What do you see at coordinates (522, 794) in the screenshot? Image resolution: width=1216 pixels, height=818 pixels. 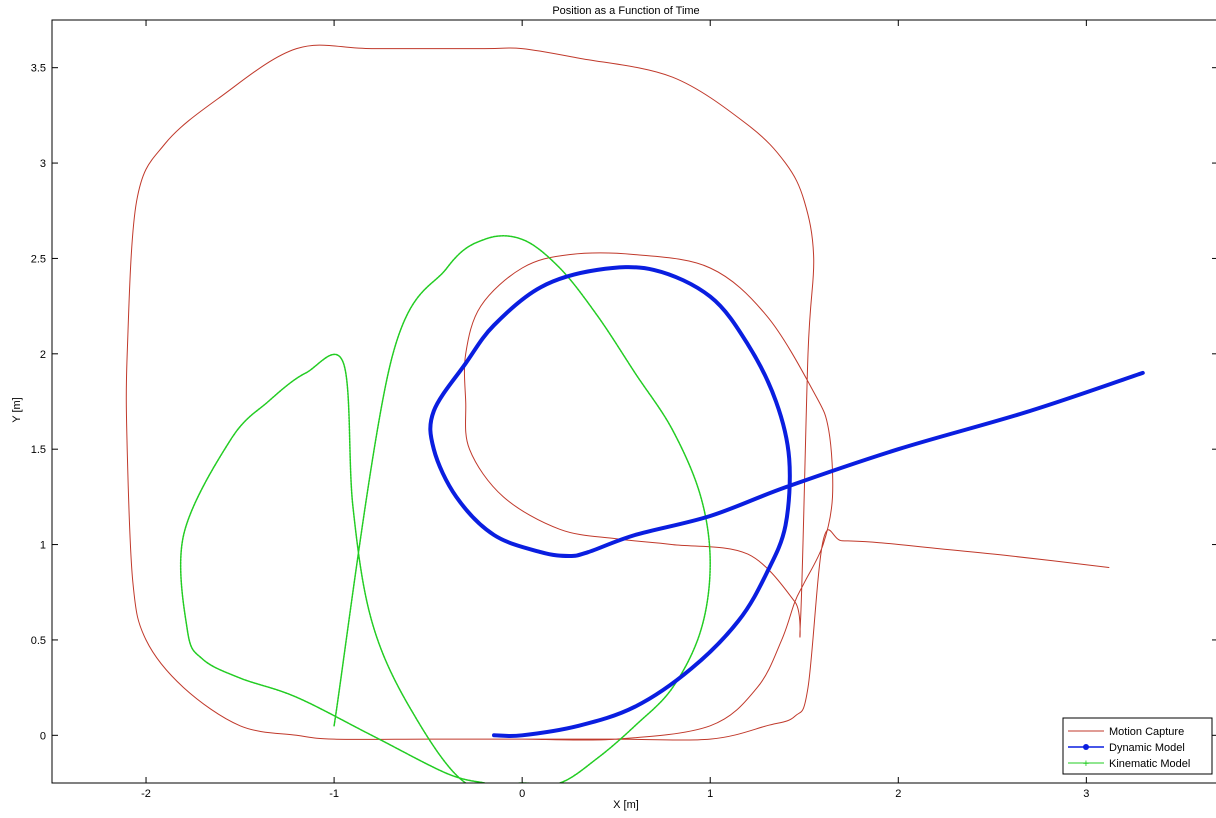 I see `x-tick-label: 0` at bounding box center [522, 794].